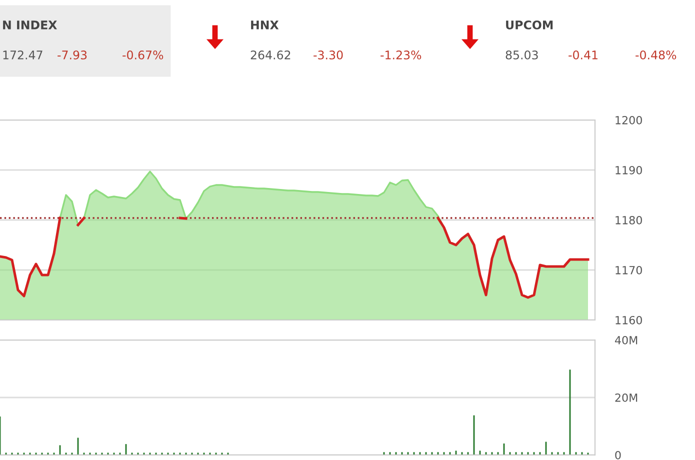  Describe the element at coordinates (583, 55) in the screenshot. I see `text: -0.41` at that location.